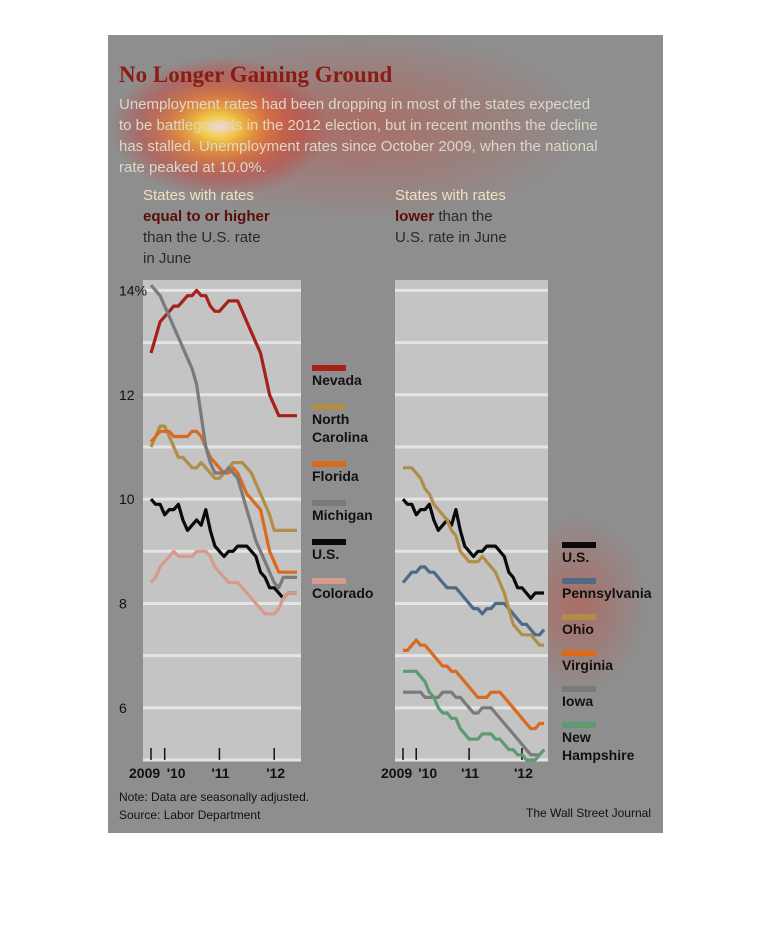 Image resolution: width=770 pixels, height=928 pixels. What do you see at coordinates (463, 216) in the screenshot?
I see `right-heading-rest: than the` at bounding box center [463, 216].